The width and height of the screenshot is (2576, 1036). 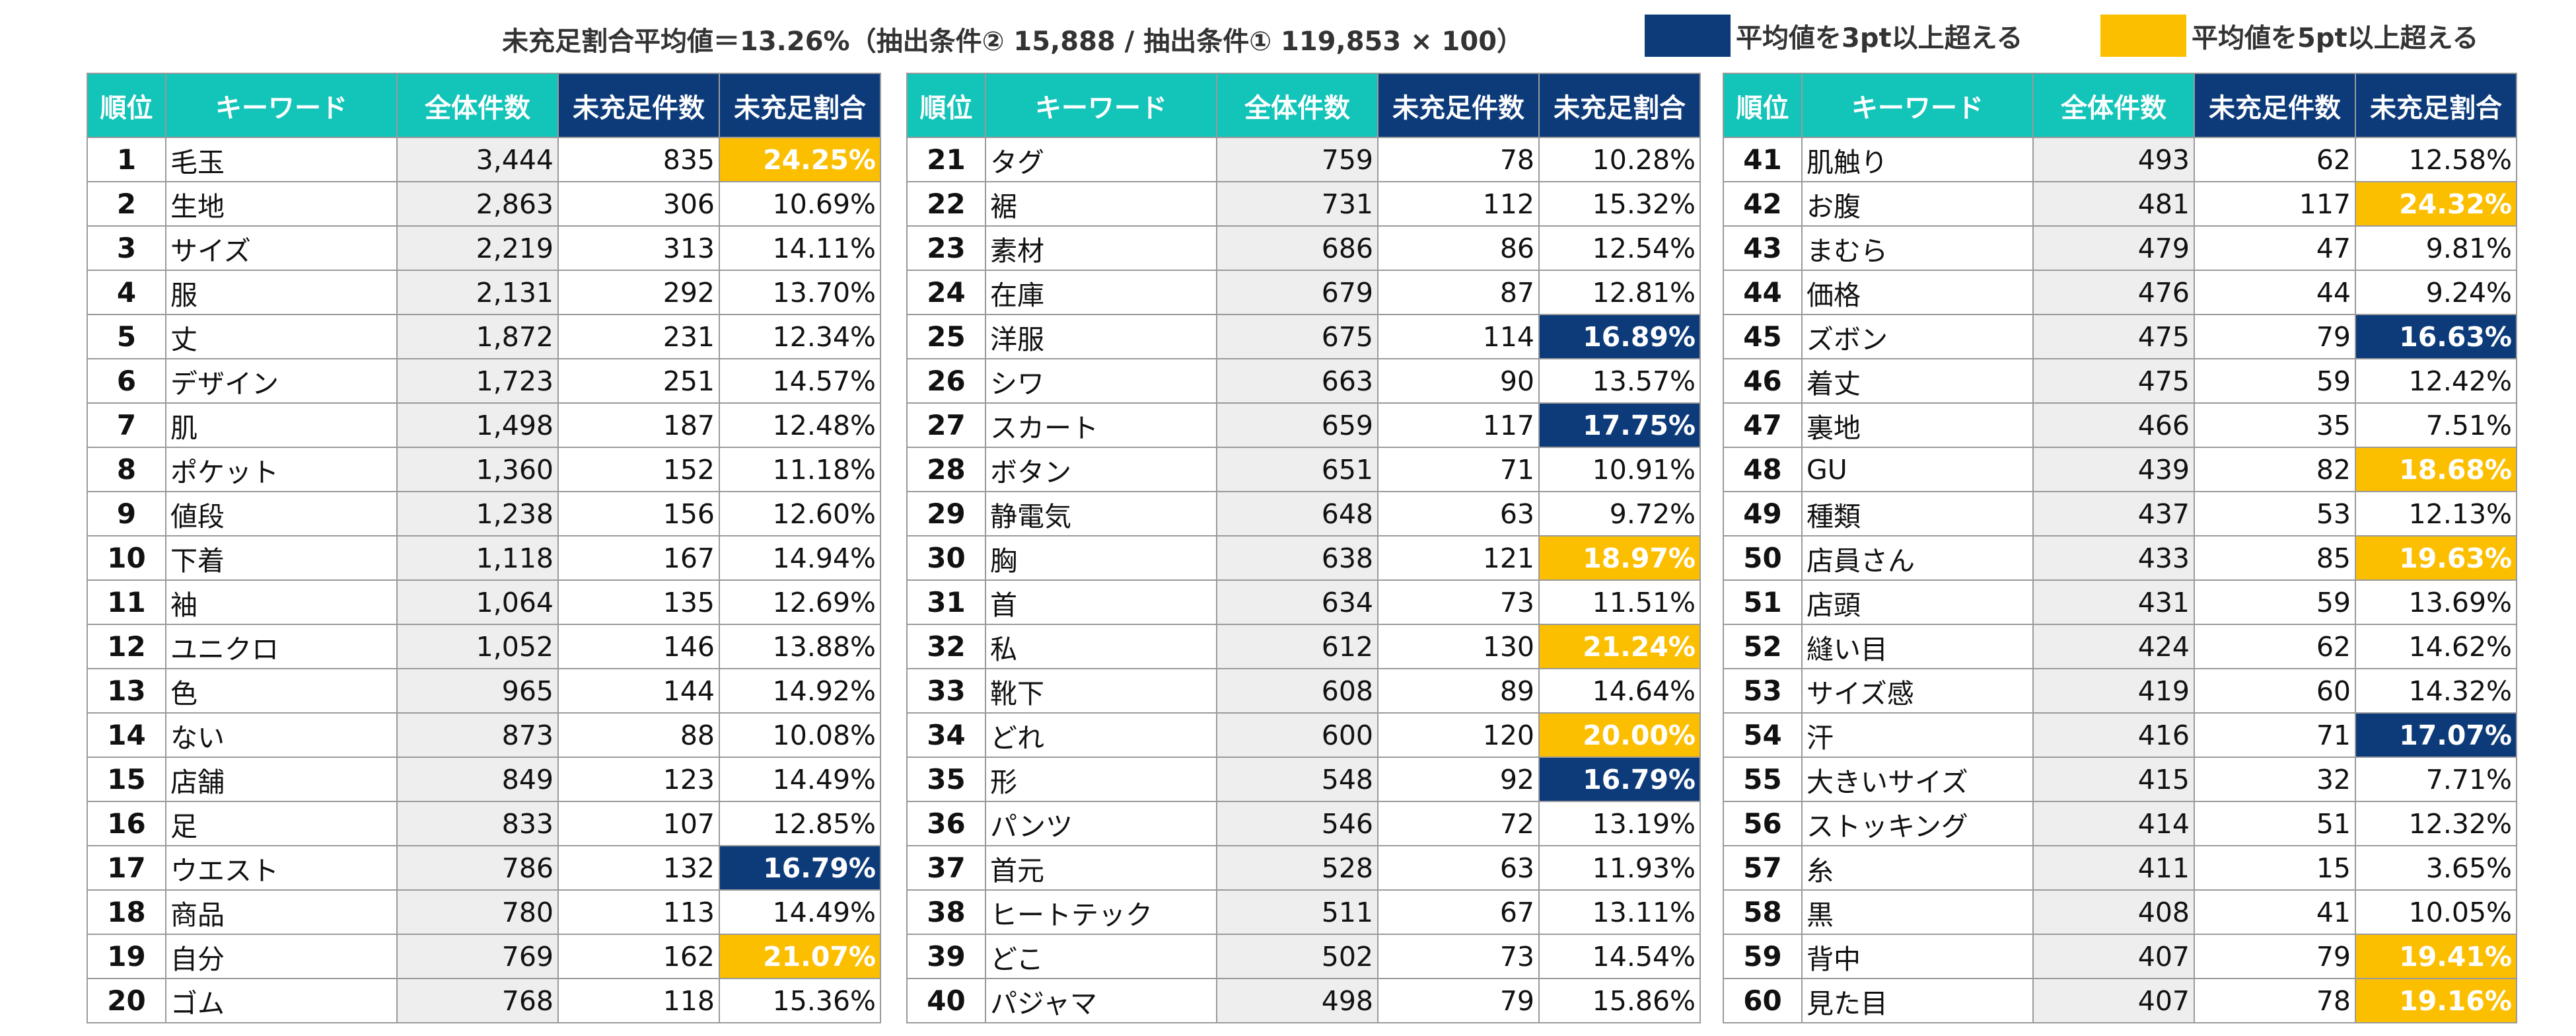 What do you see at coordinates (946, 558) in the screenshot?
I see `rank-cell: 30` at bounding box center [946, 558].